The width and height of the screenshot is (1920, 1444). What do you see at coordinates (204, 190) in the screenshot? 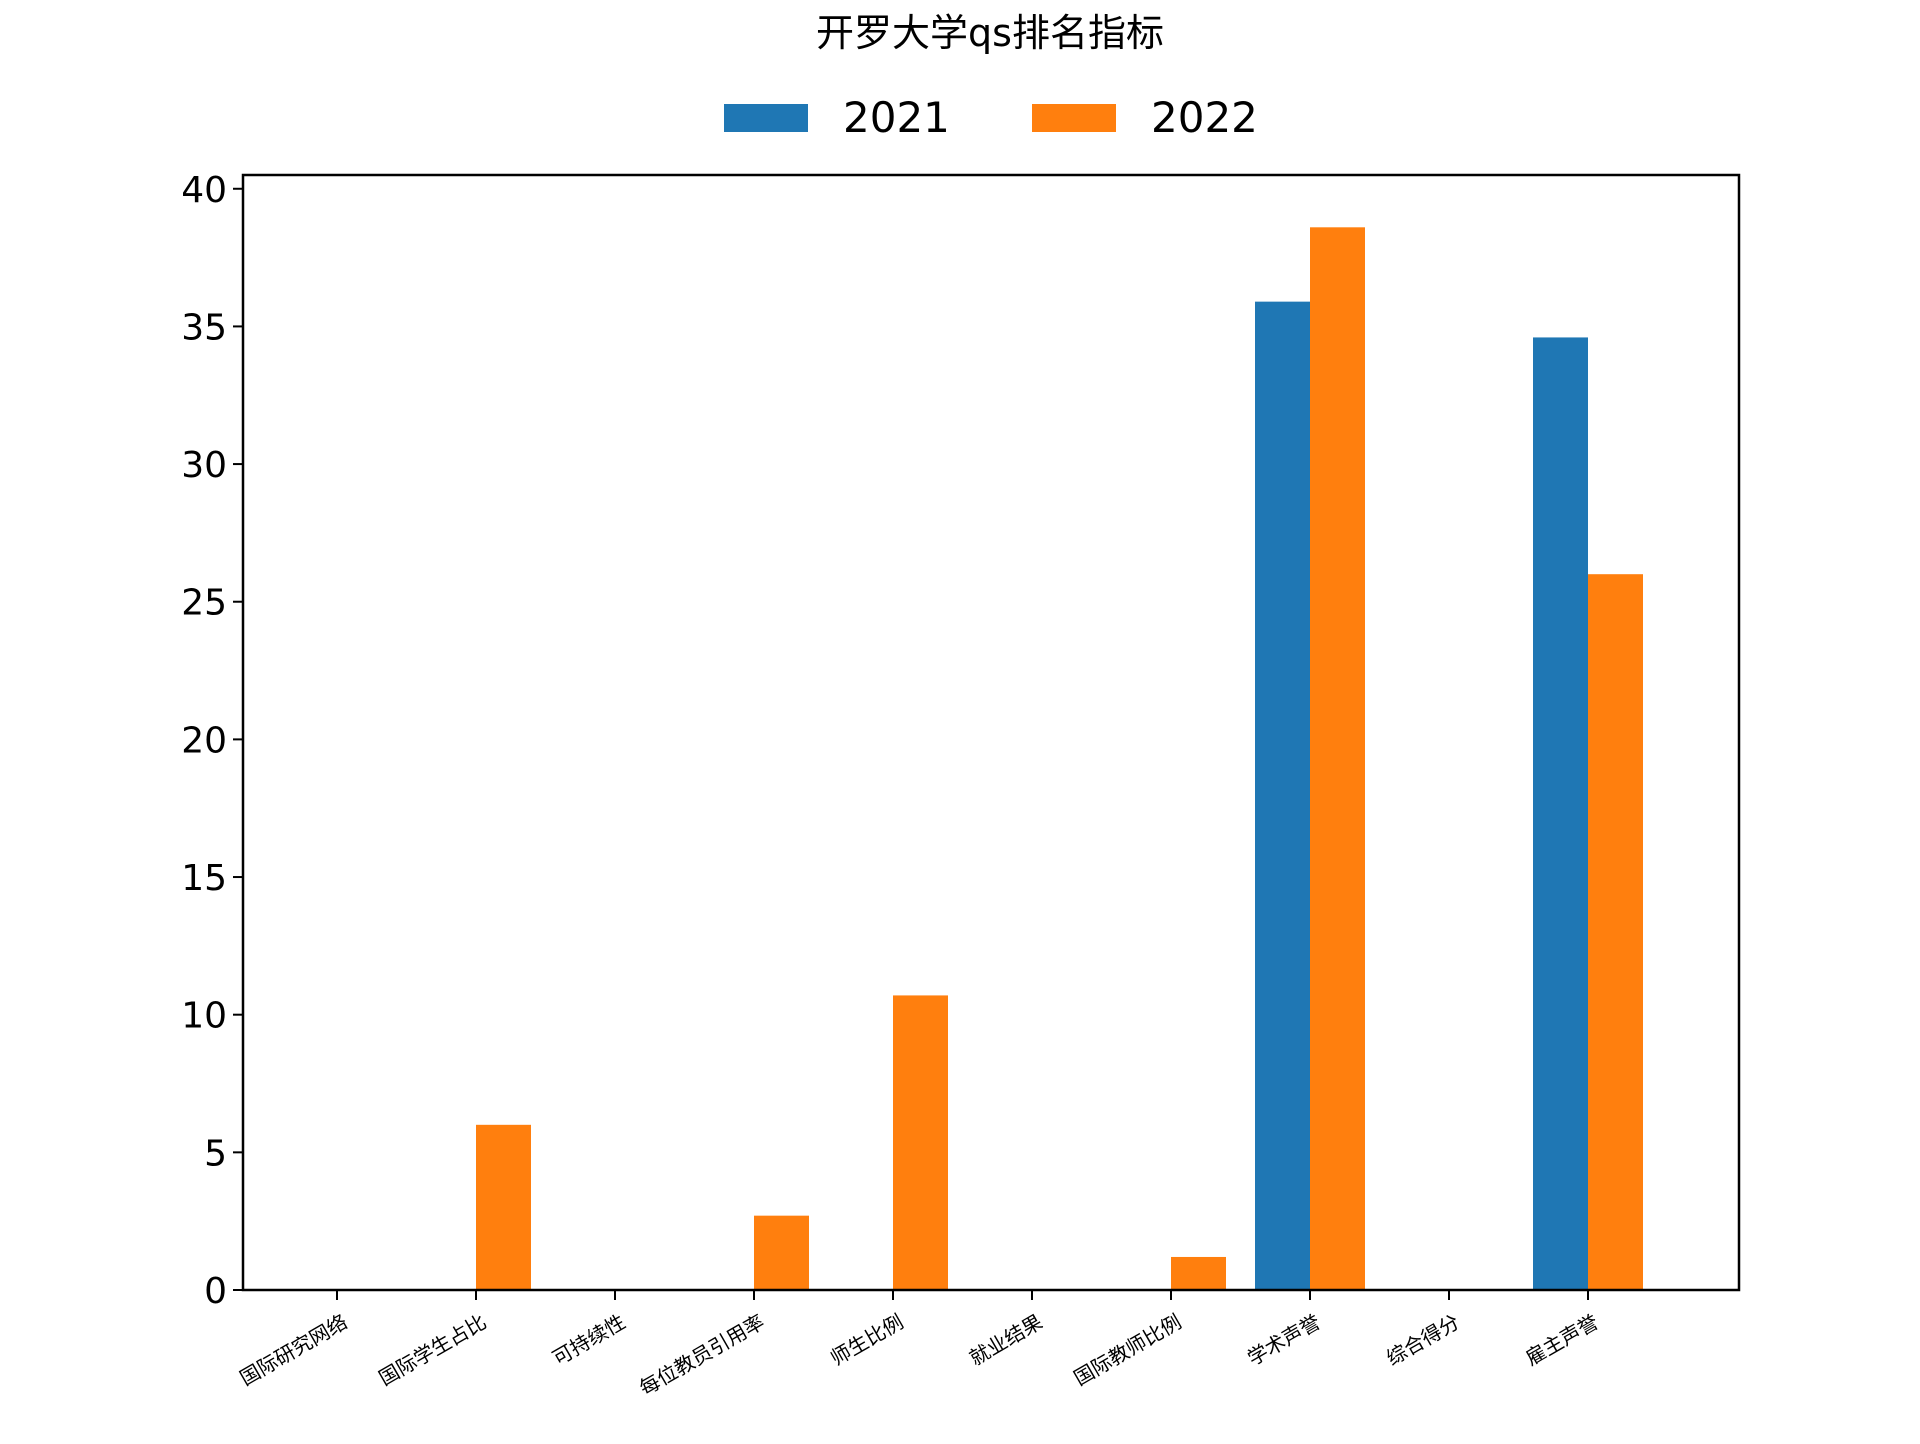
I see `y-tick-label: 40` at bounding box center [204, 190].